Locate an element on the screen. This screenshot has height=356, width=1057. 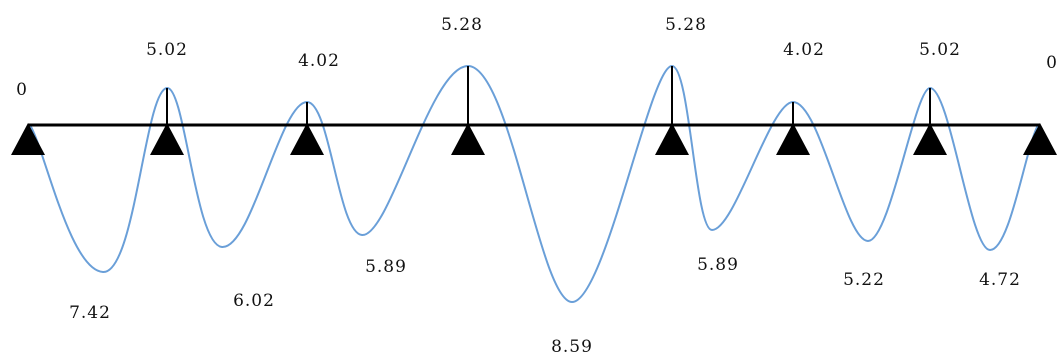
span-moment-label-3: 5.89 is located at coordinates (386, 267).